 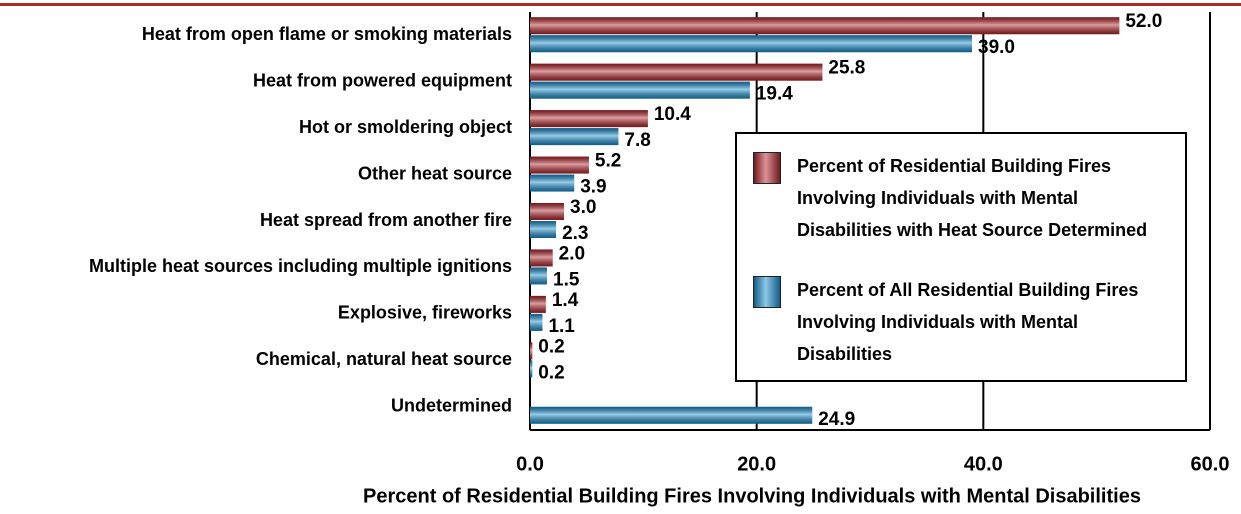 I want to click on data-label: 5.2, so click(x=608, y=161).